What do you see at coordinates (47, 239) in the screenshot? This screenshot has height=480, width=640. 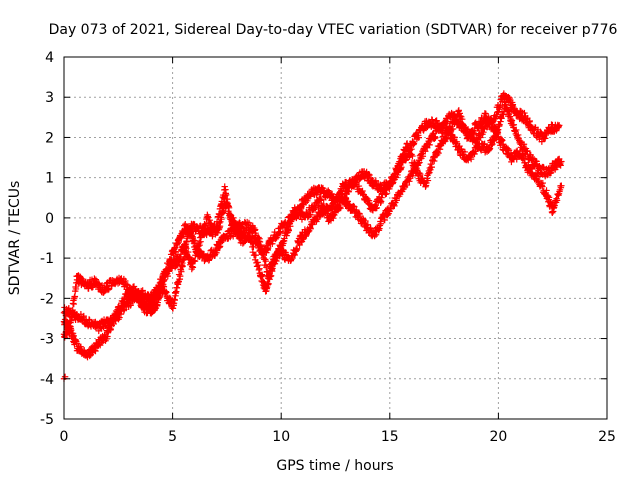 I see `y-tick-labels: -5 -4 -3 -2 -1 0 1 2 3 4` at bounding box center [47, 239].